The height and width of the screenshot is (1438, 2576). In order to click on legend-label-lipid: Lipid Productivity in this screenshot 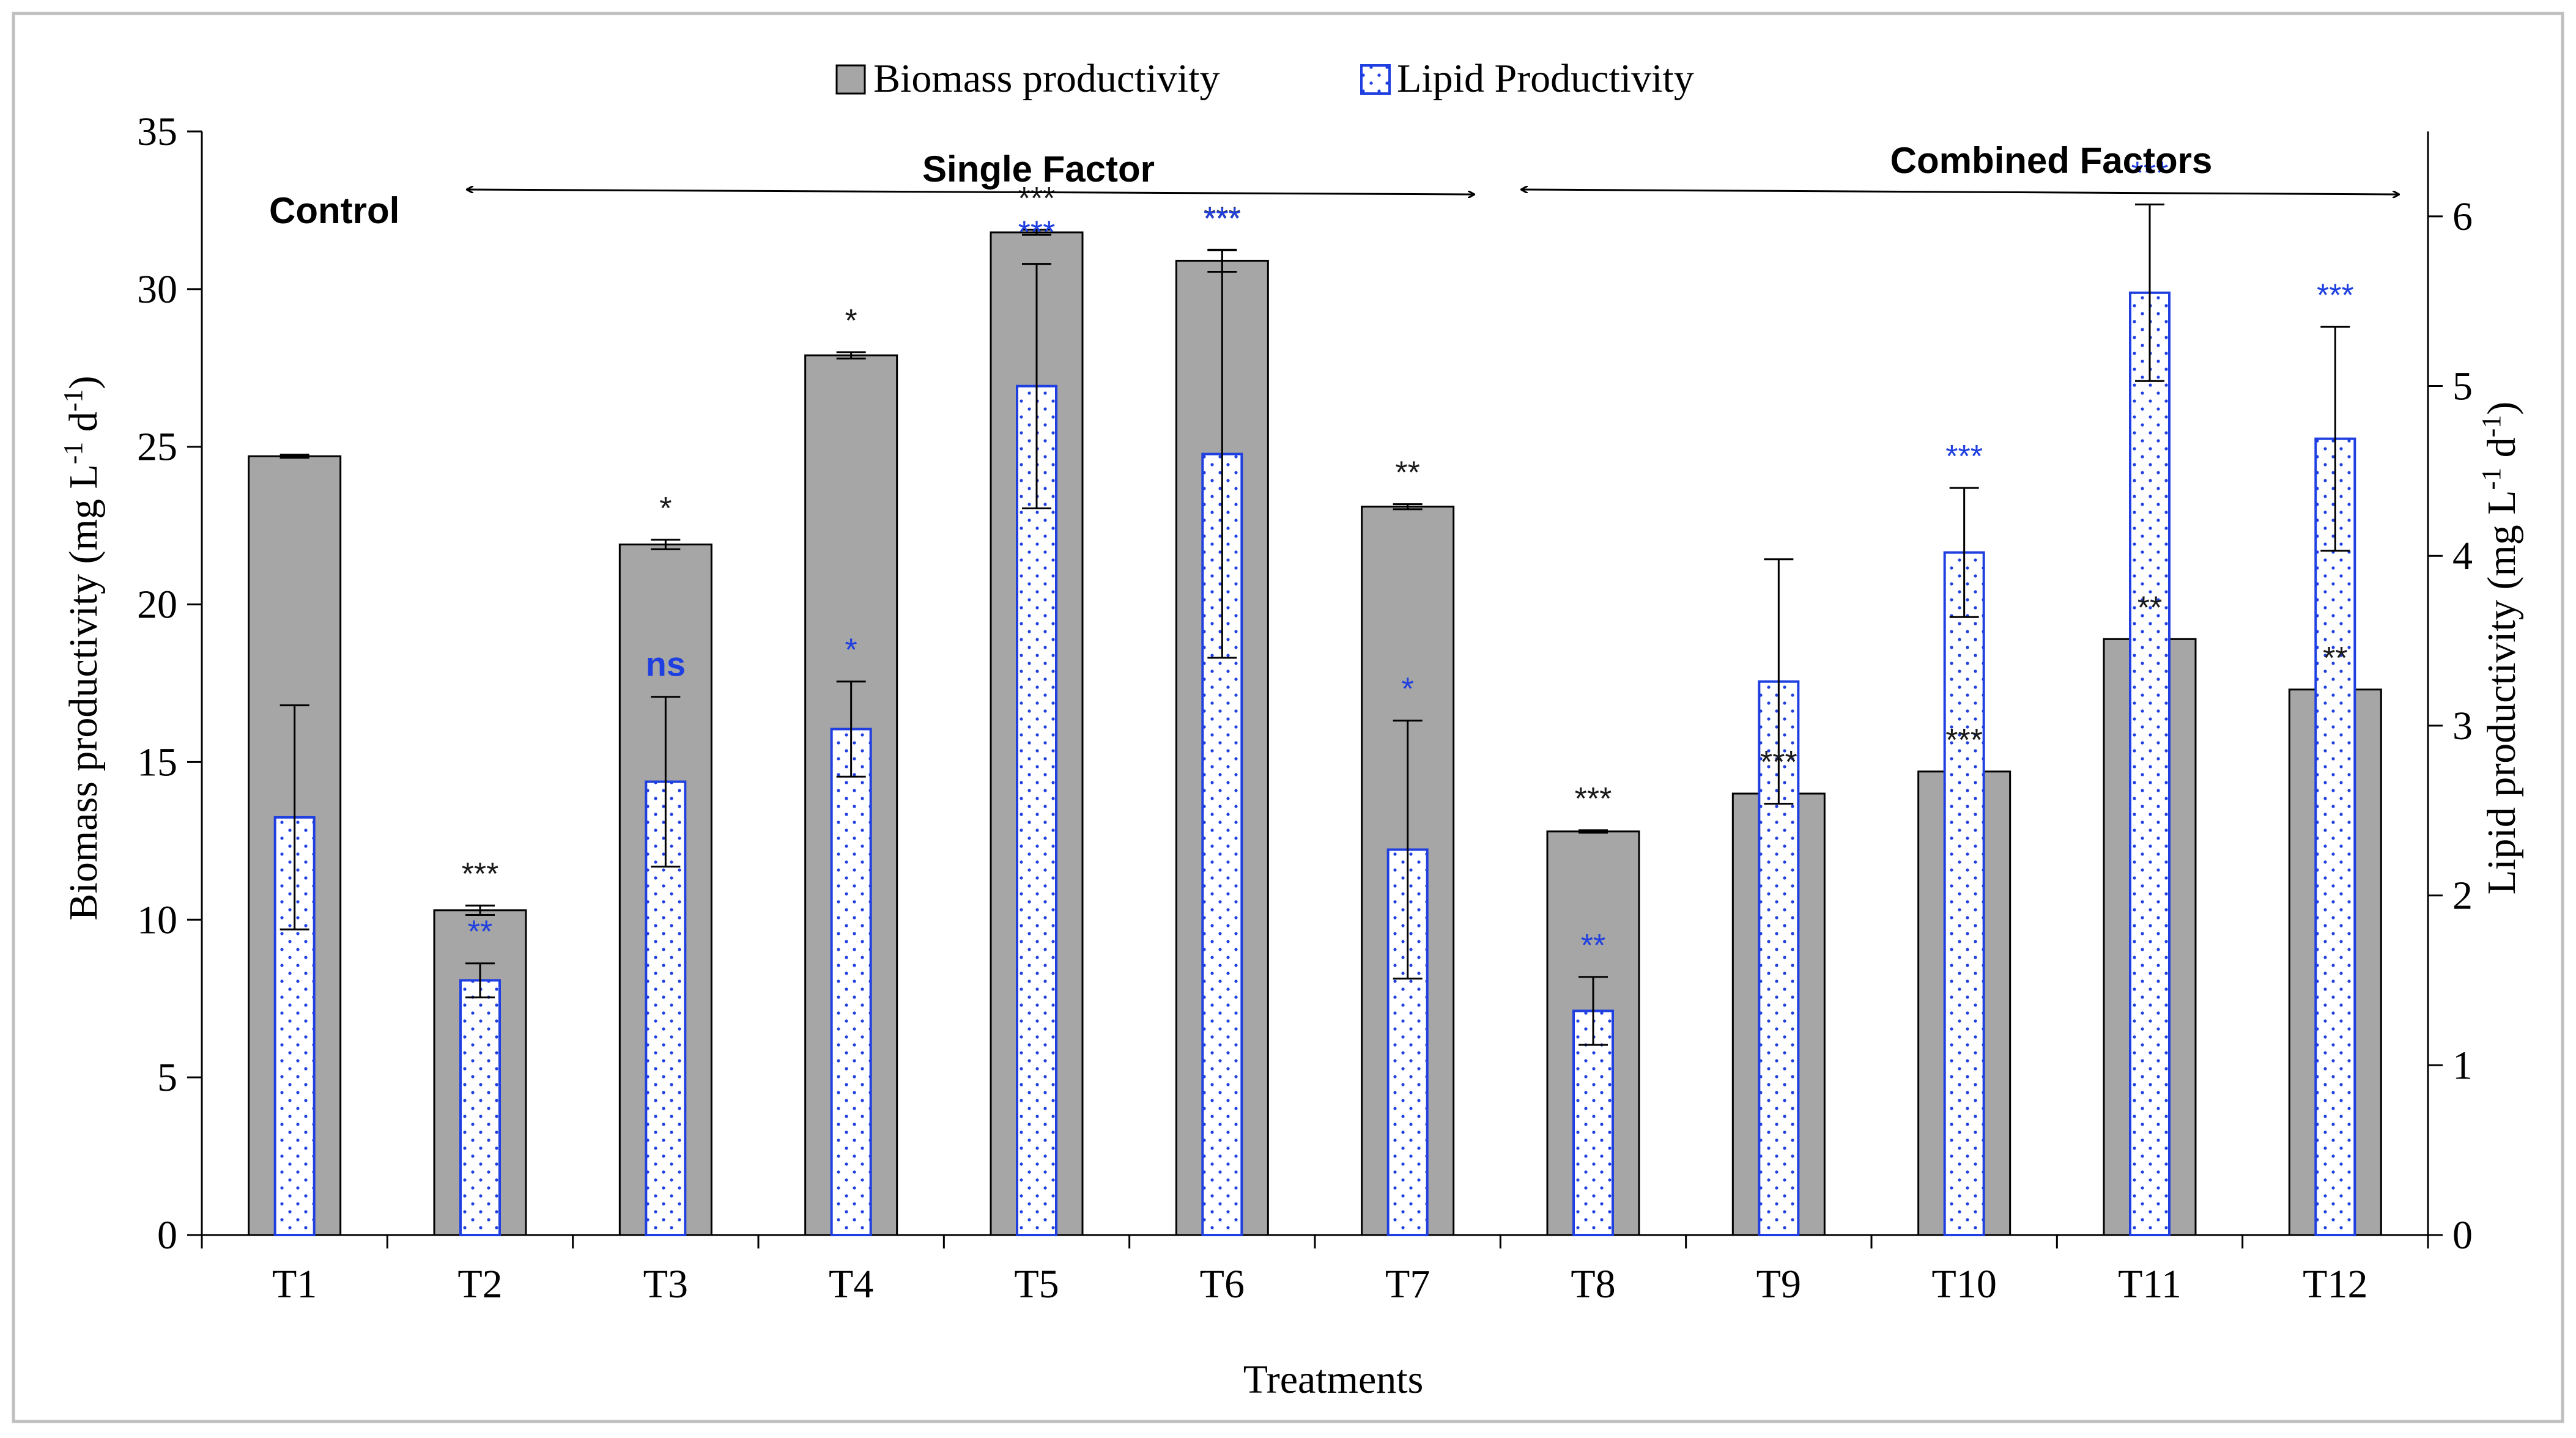, I will do `click(1545, 78)`.